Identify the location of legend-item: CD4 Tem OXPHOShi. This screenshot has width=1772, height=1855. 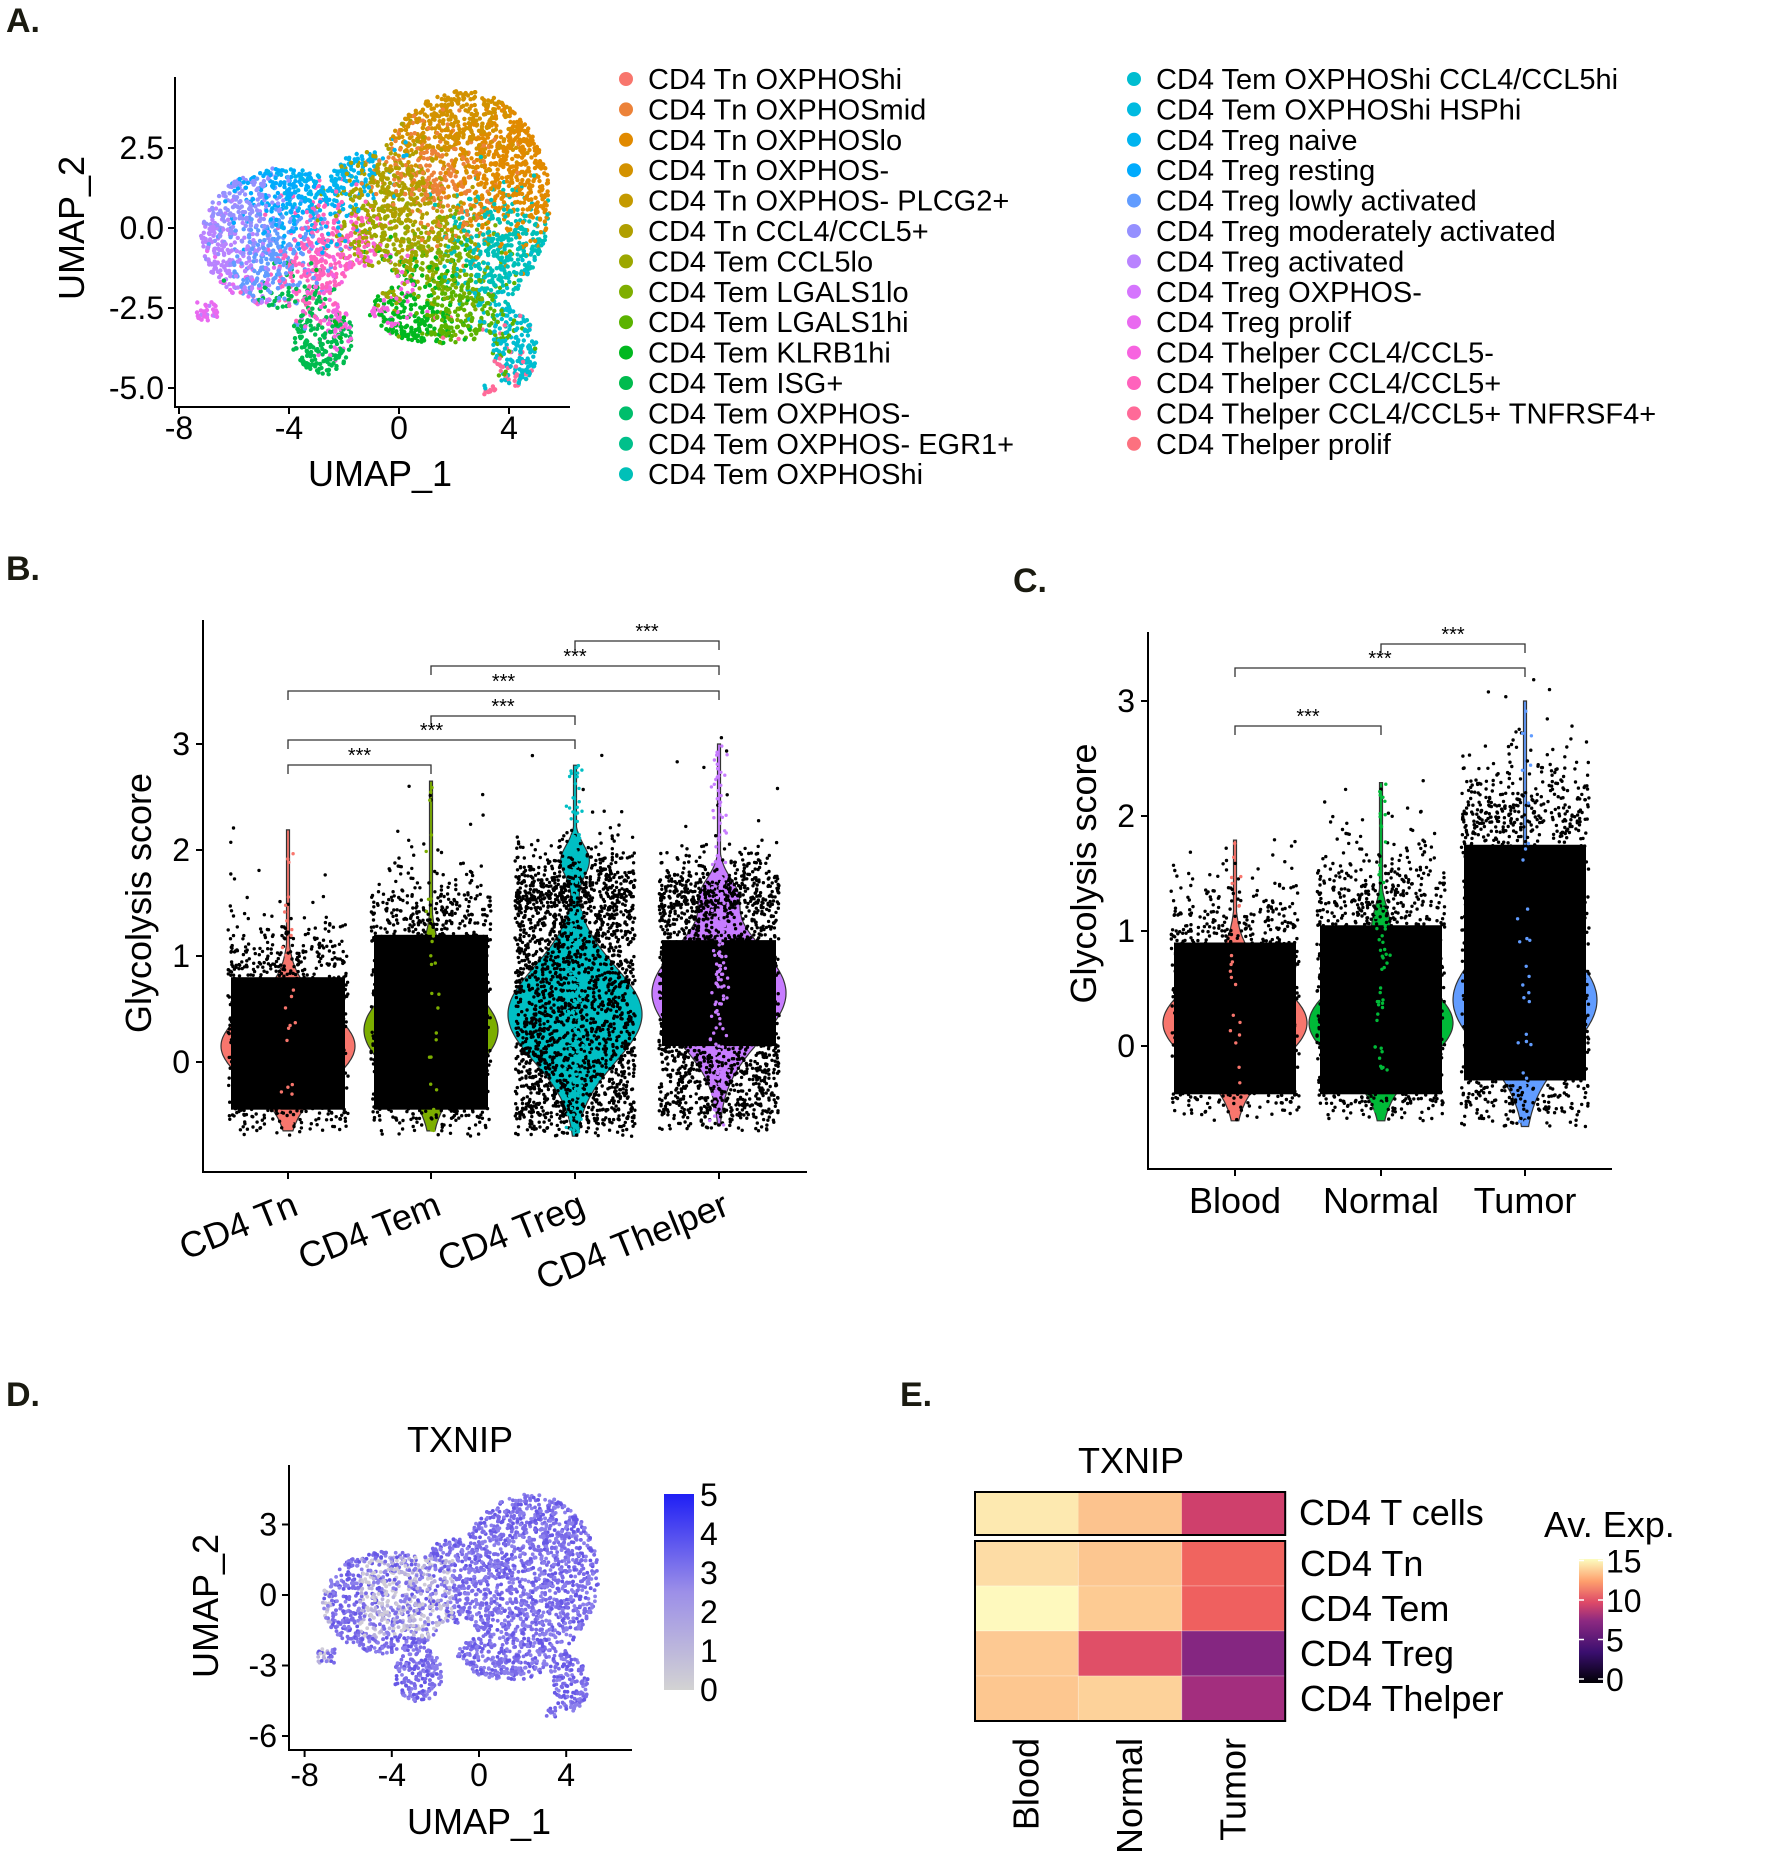
(771, 475).